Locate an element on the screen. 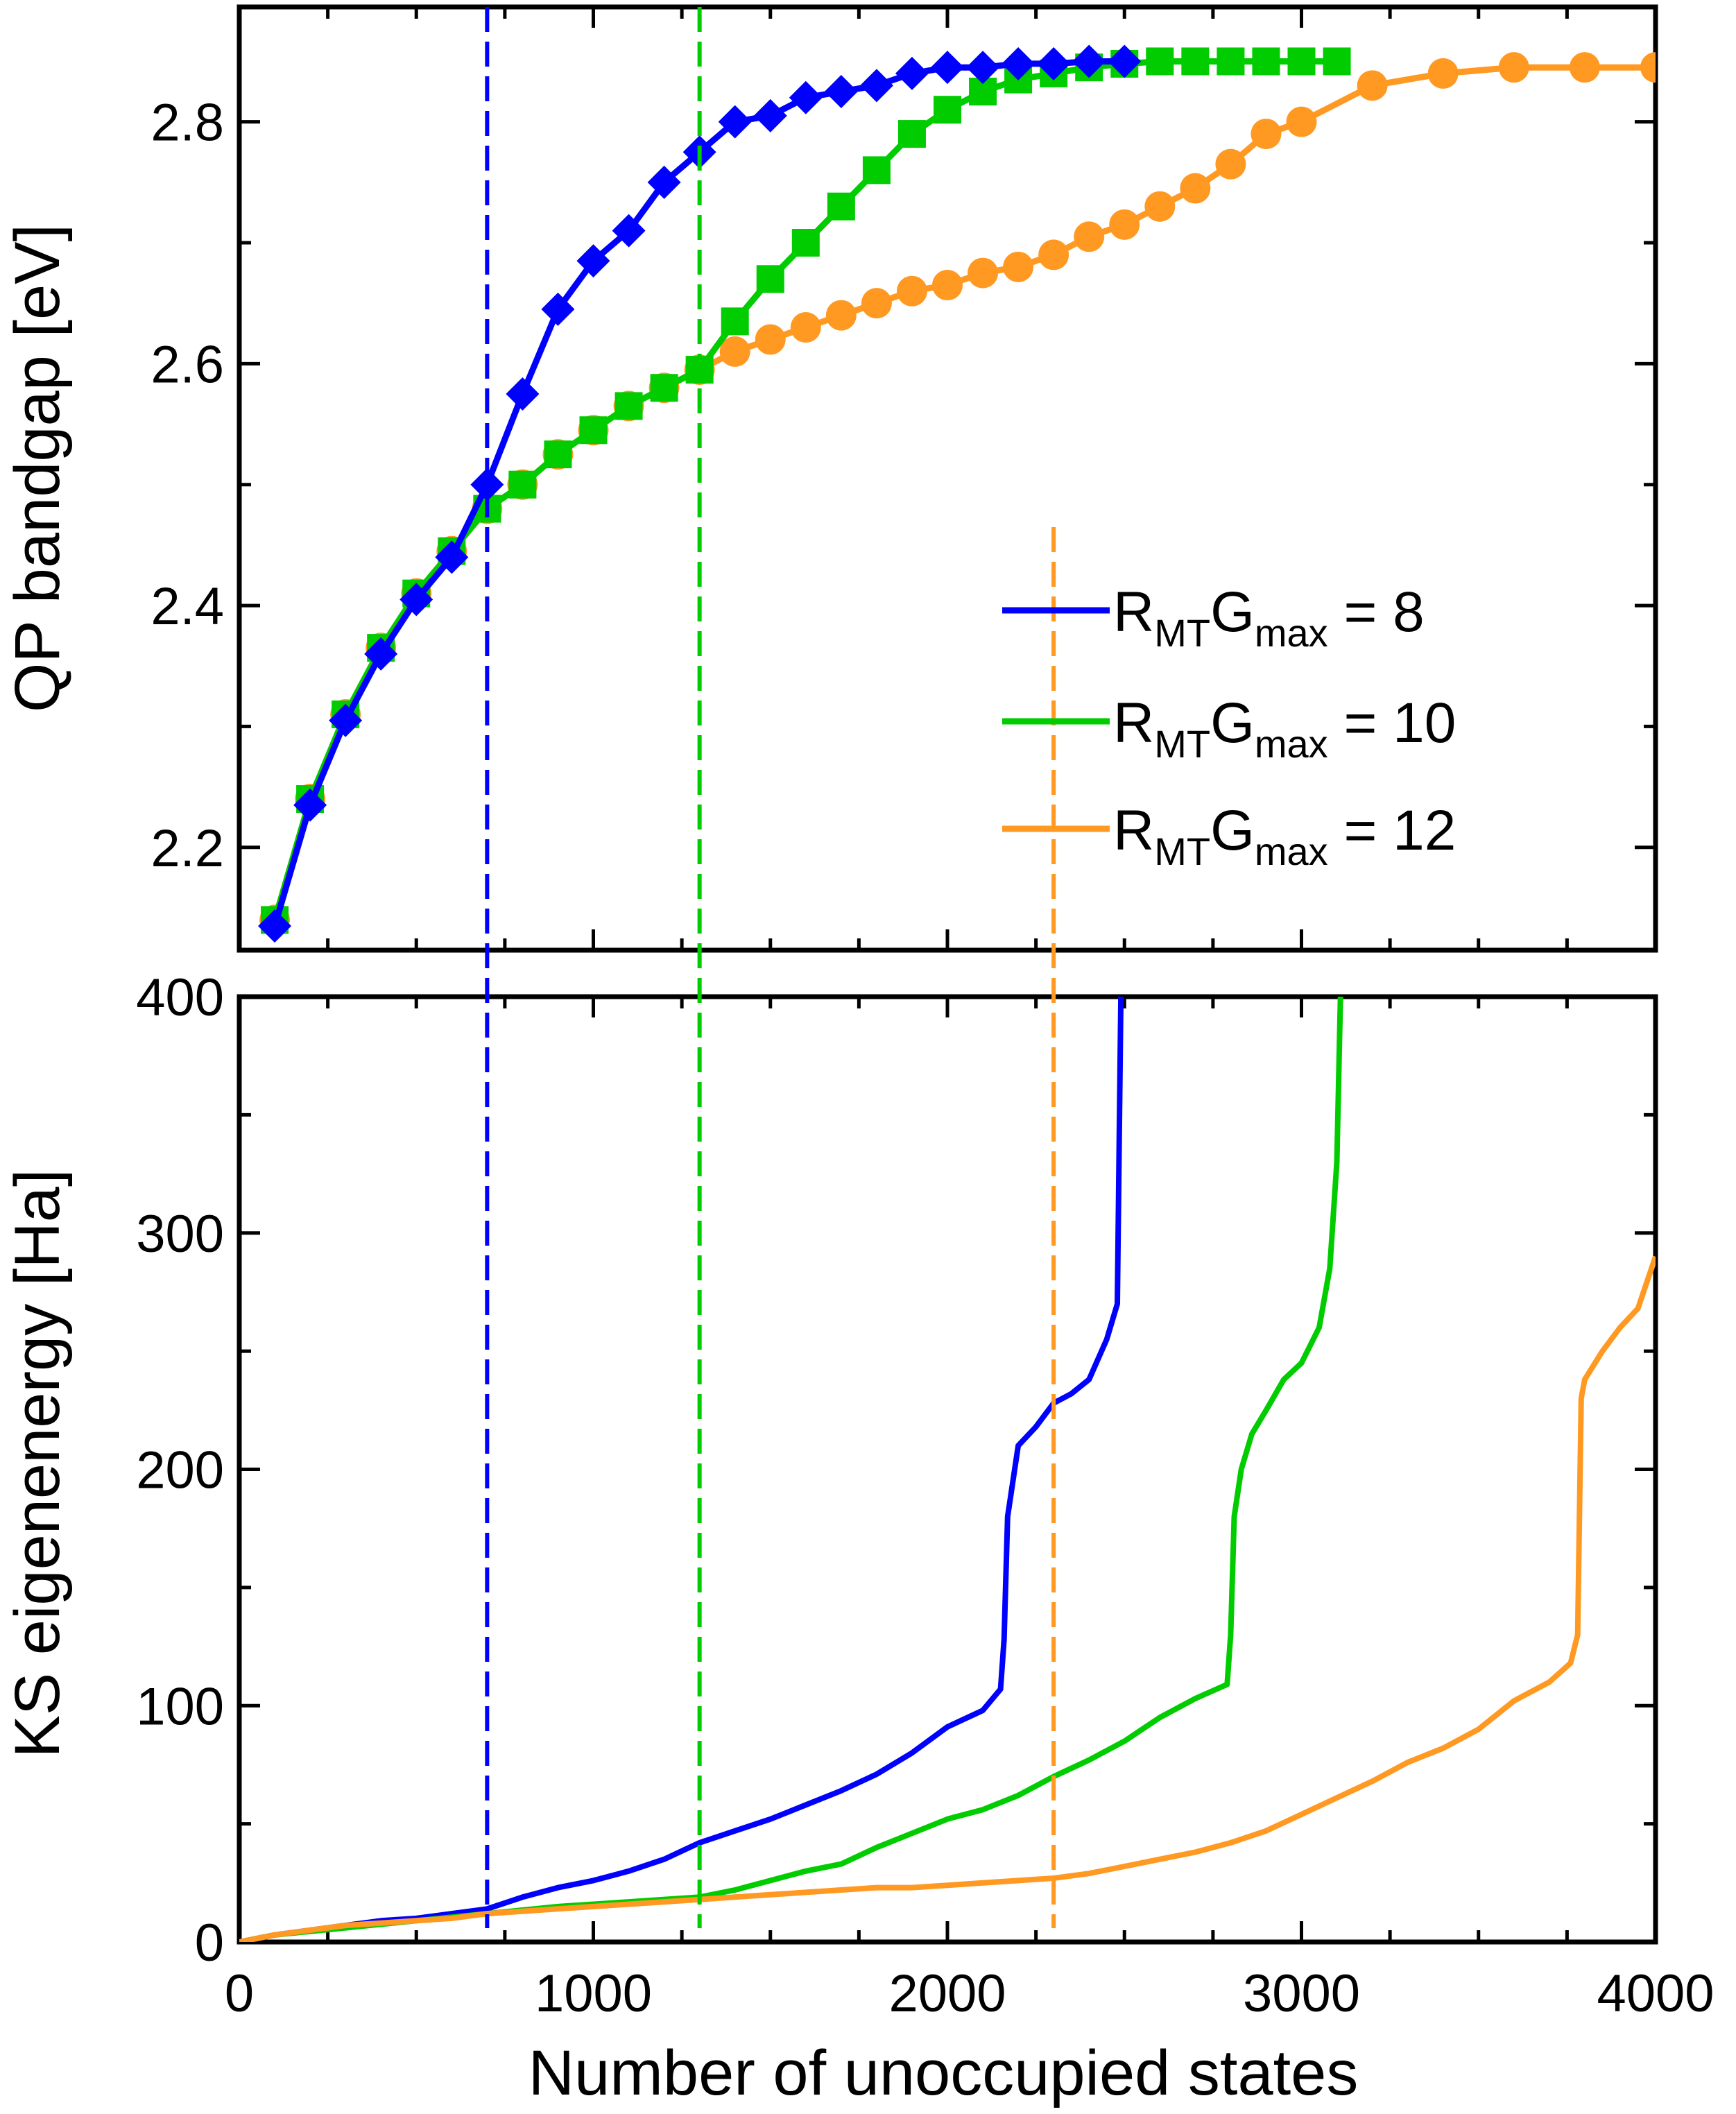 The height and width of the screenshot is (2114, 1736). bottom-ytick-label: 400 is located at coordinates (180, 997).